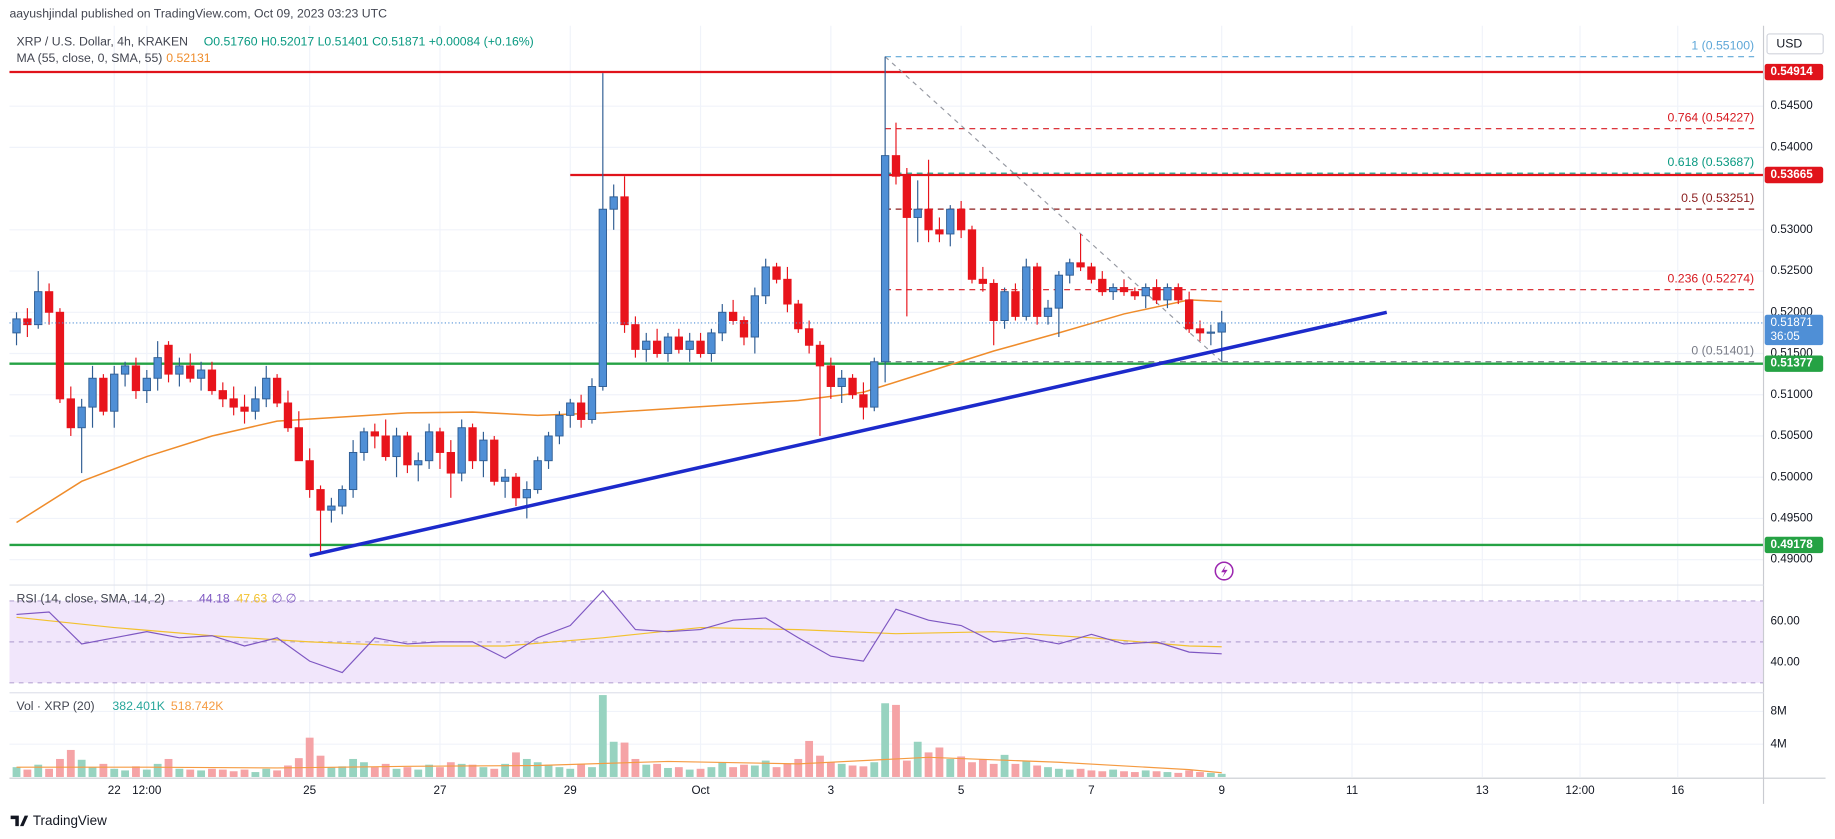  I want to click on volume-legend: Vol · XRP (20), so click(55, 706).